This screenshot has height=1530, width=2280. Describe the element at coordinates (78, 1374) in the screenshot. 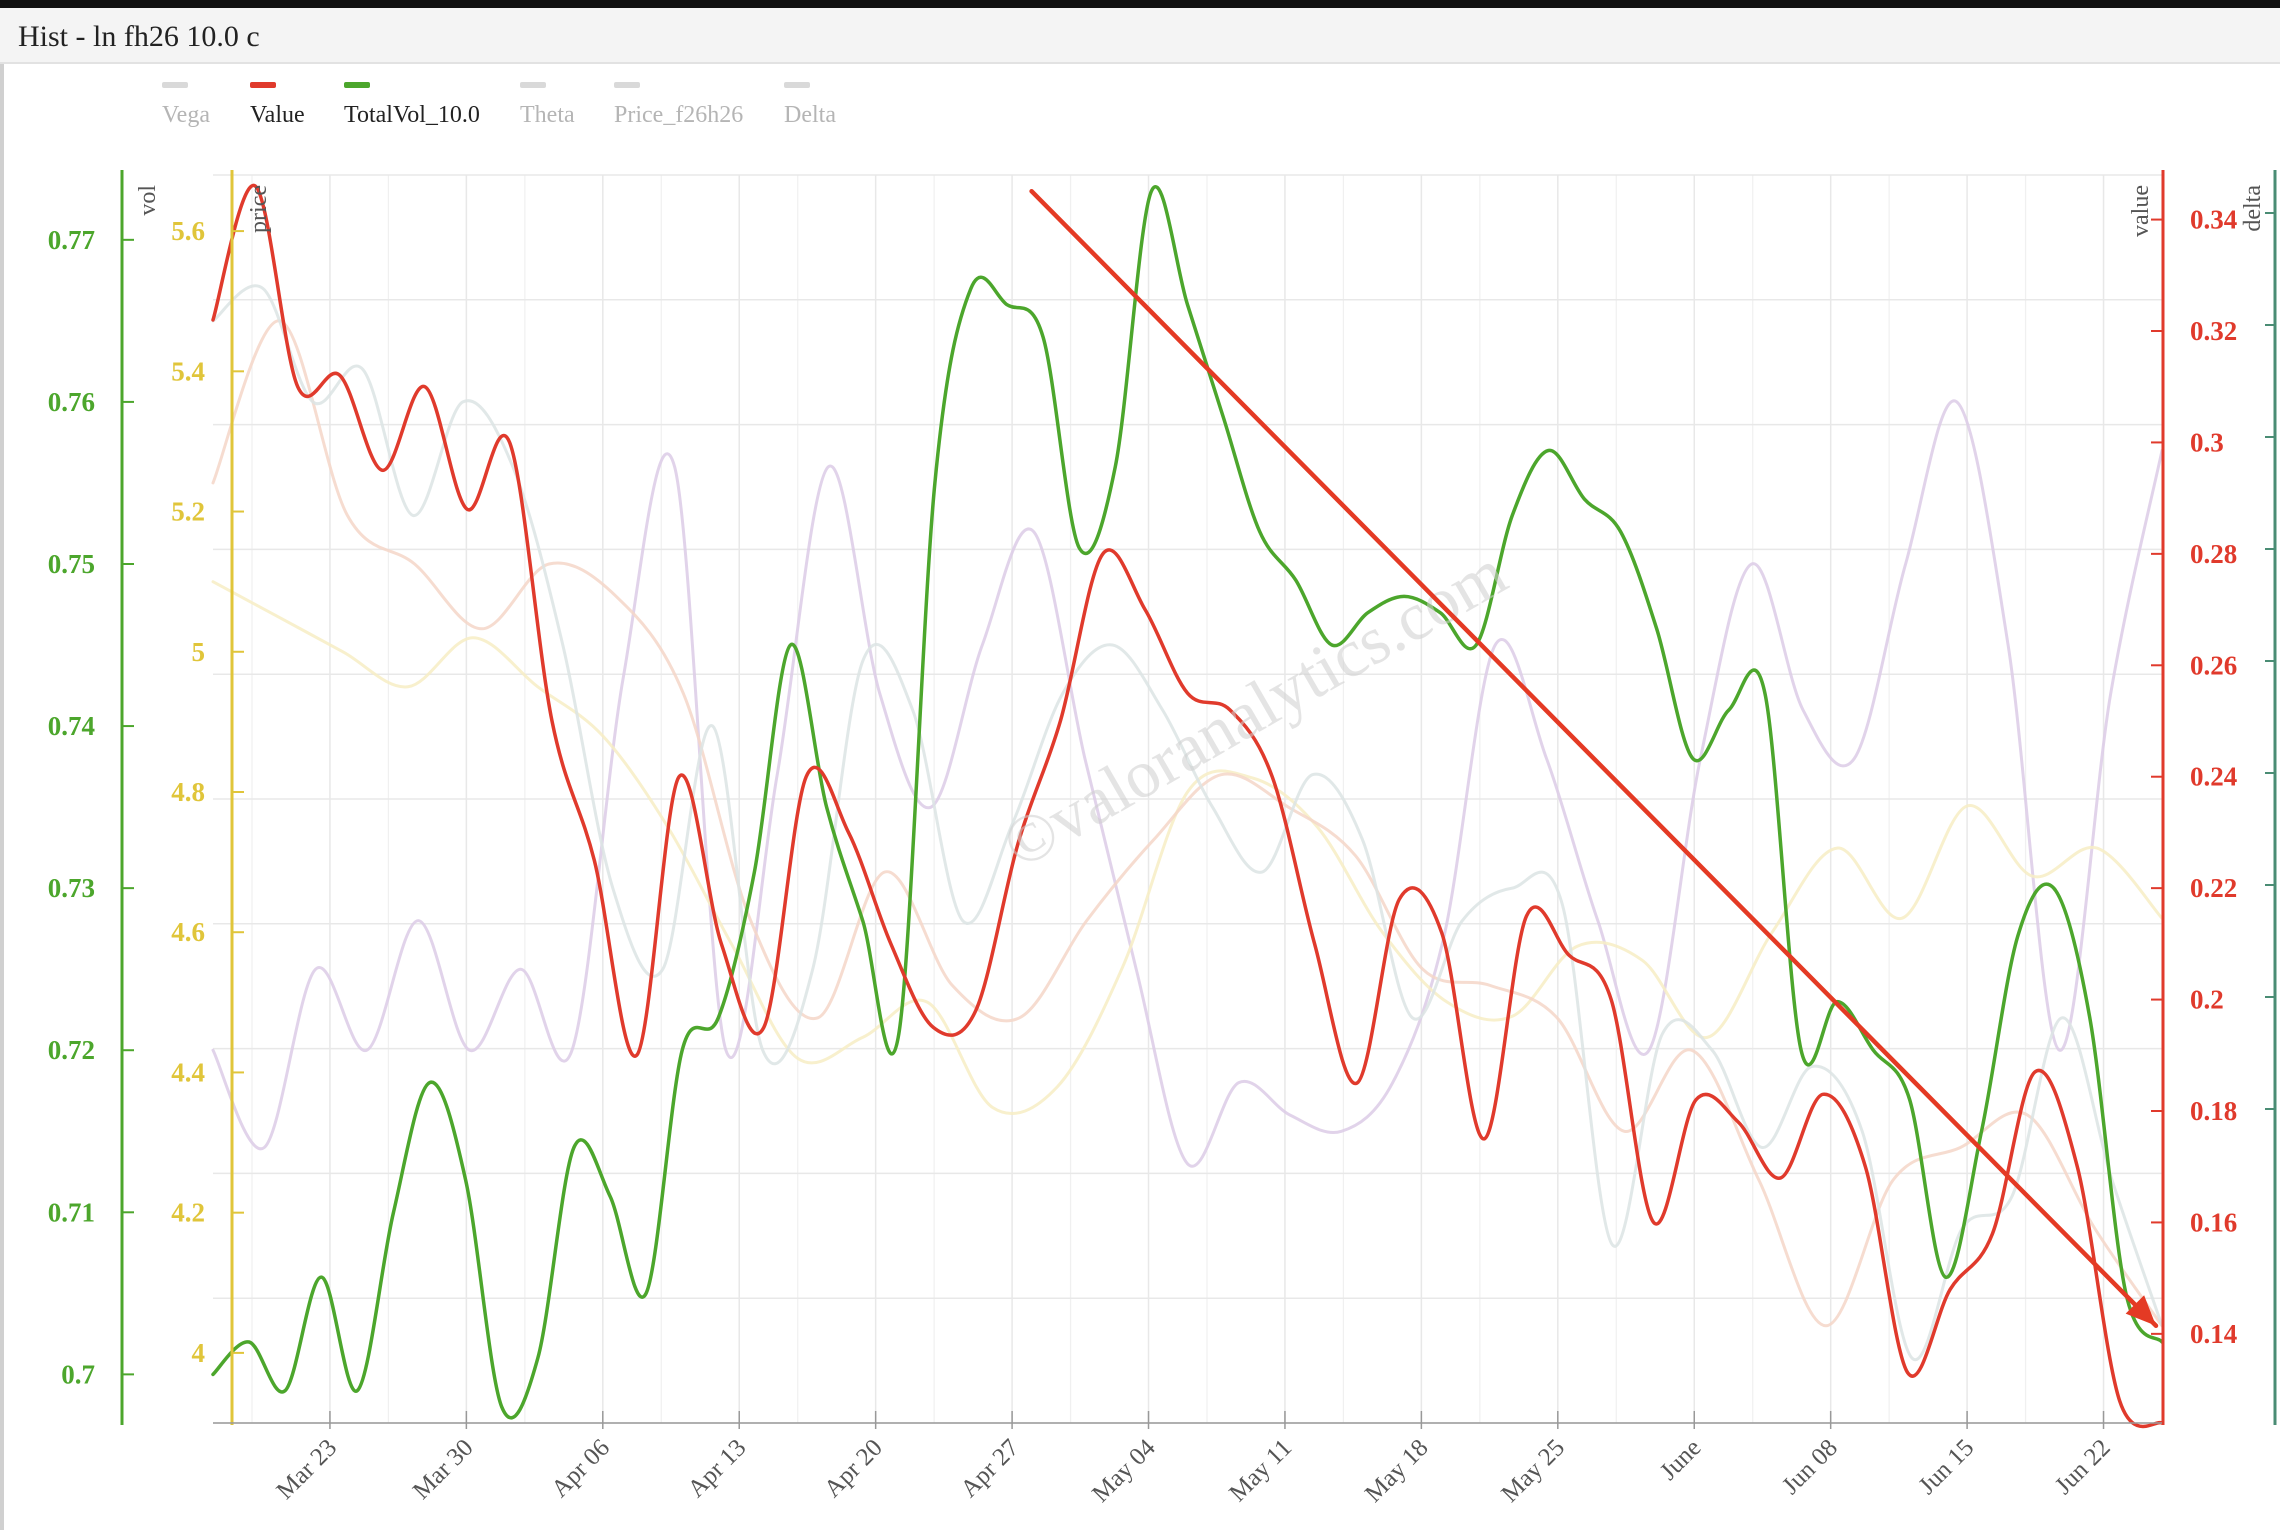

I see `axis-tick-label-vol: 0.7` at that location.